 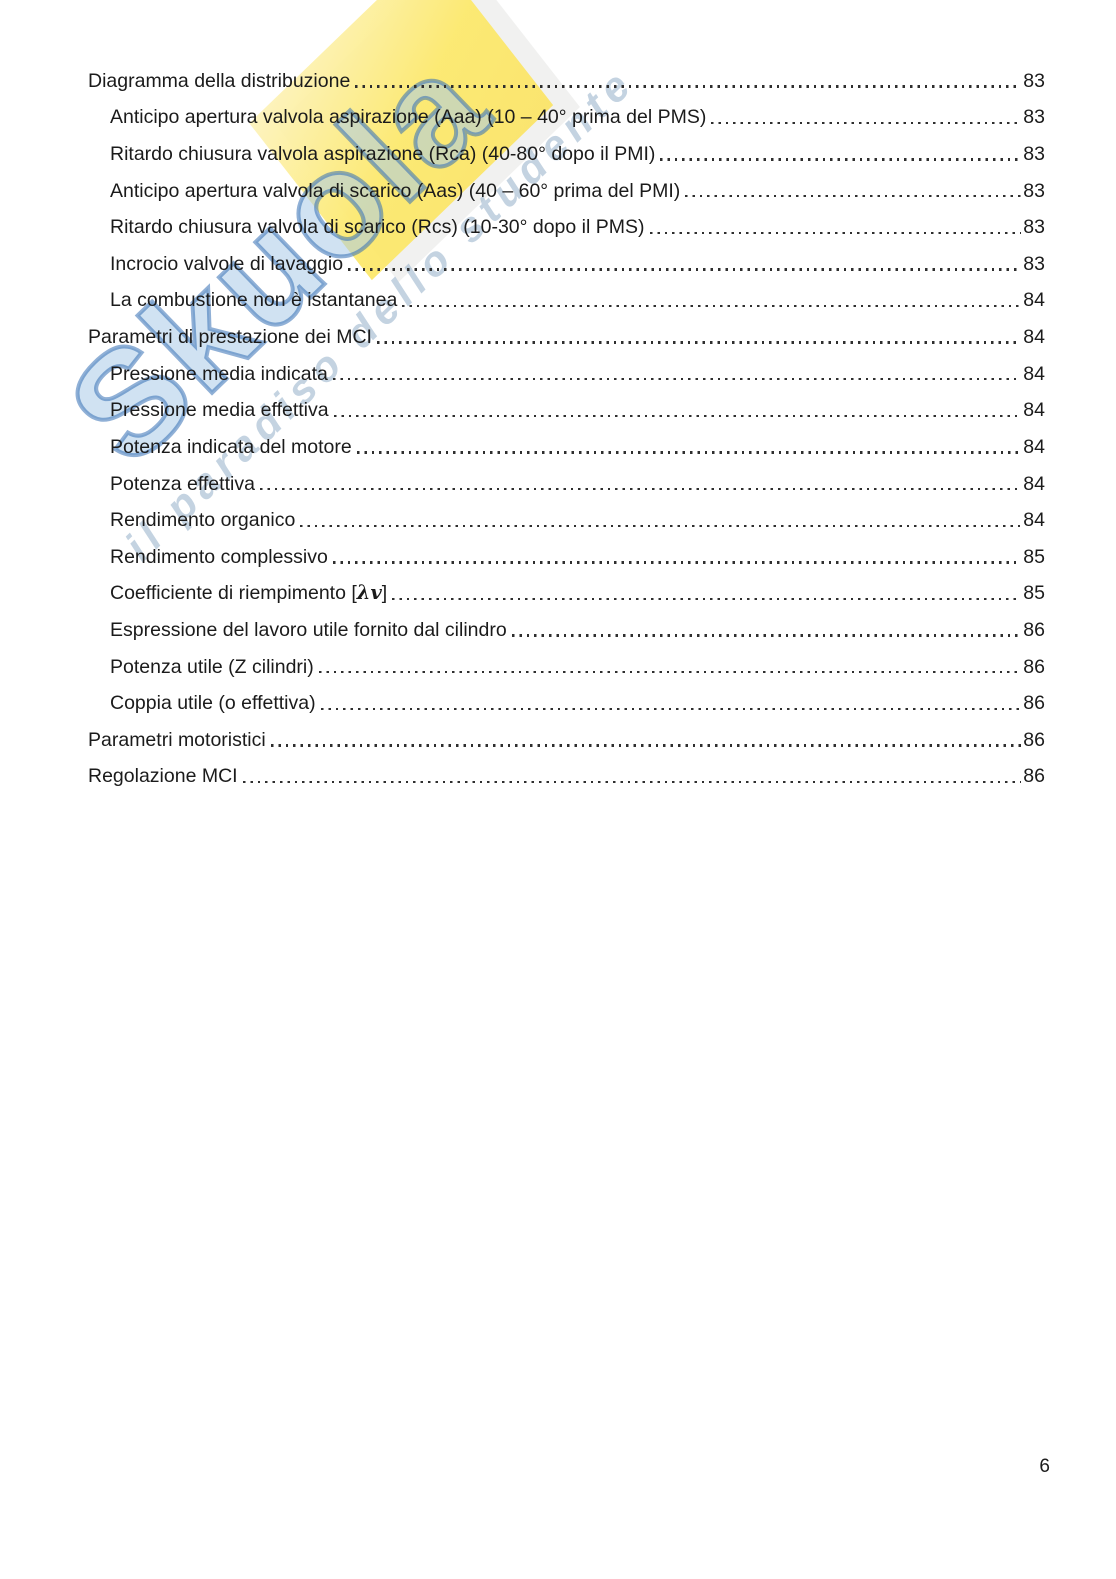 What do you see at coordinates (219, 373) in the screenshot?
I see `toc-entry-label: Pressione media indicata` at bounding box center [219, 373].